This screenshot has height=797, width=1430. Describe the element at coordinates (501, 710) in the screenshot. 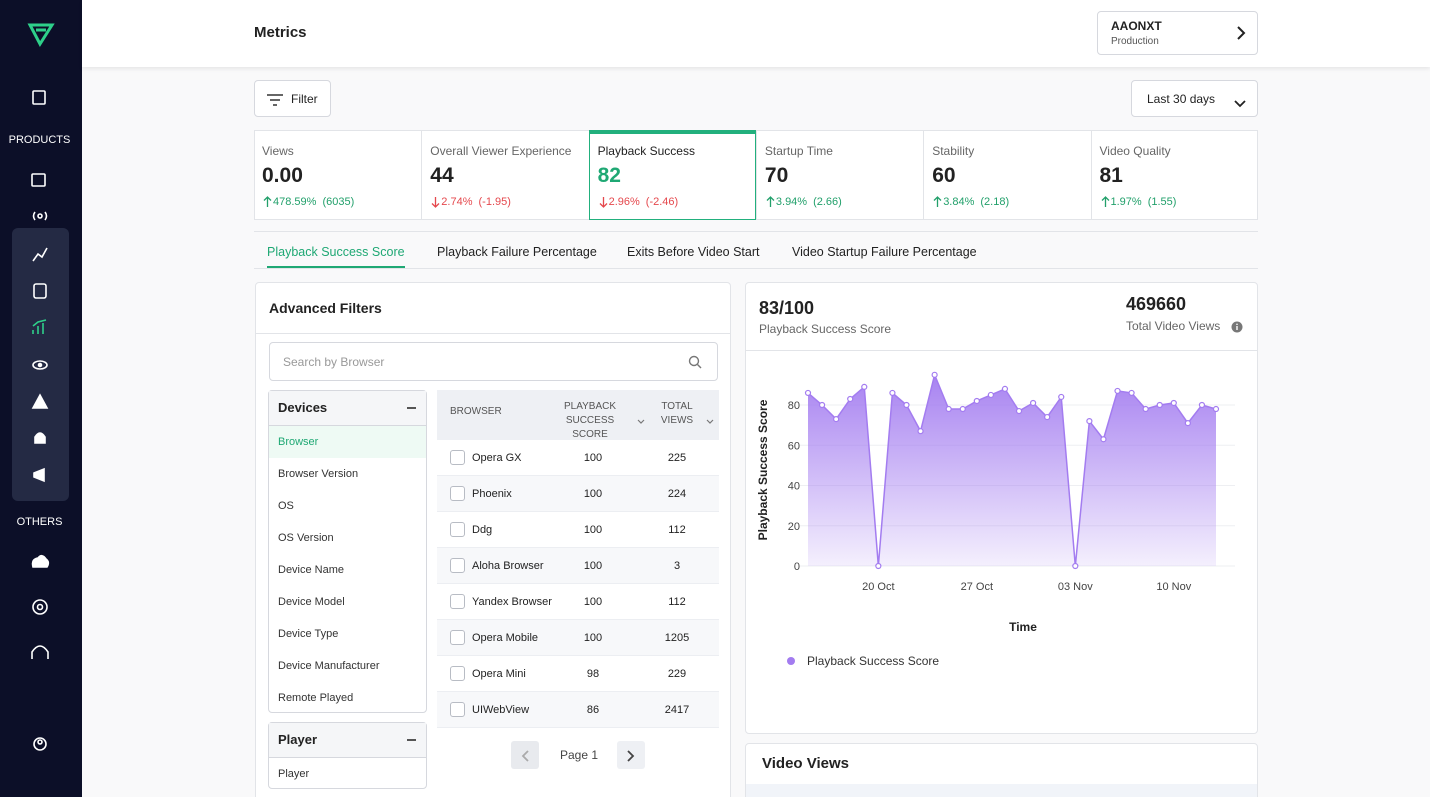

I see `browser-name: UIWebView` at that location.